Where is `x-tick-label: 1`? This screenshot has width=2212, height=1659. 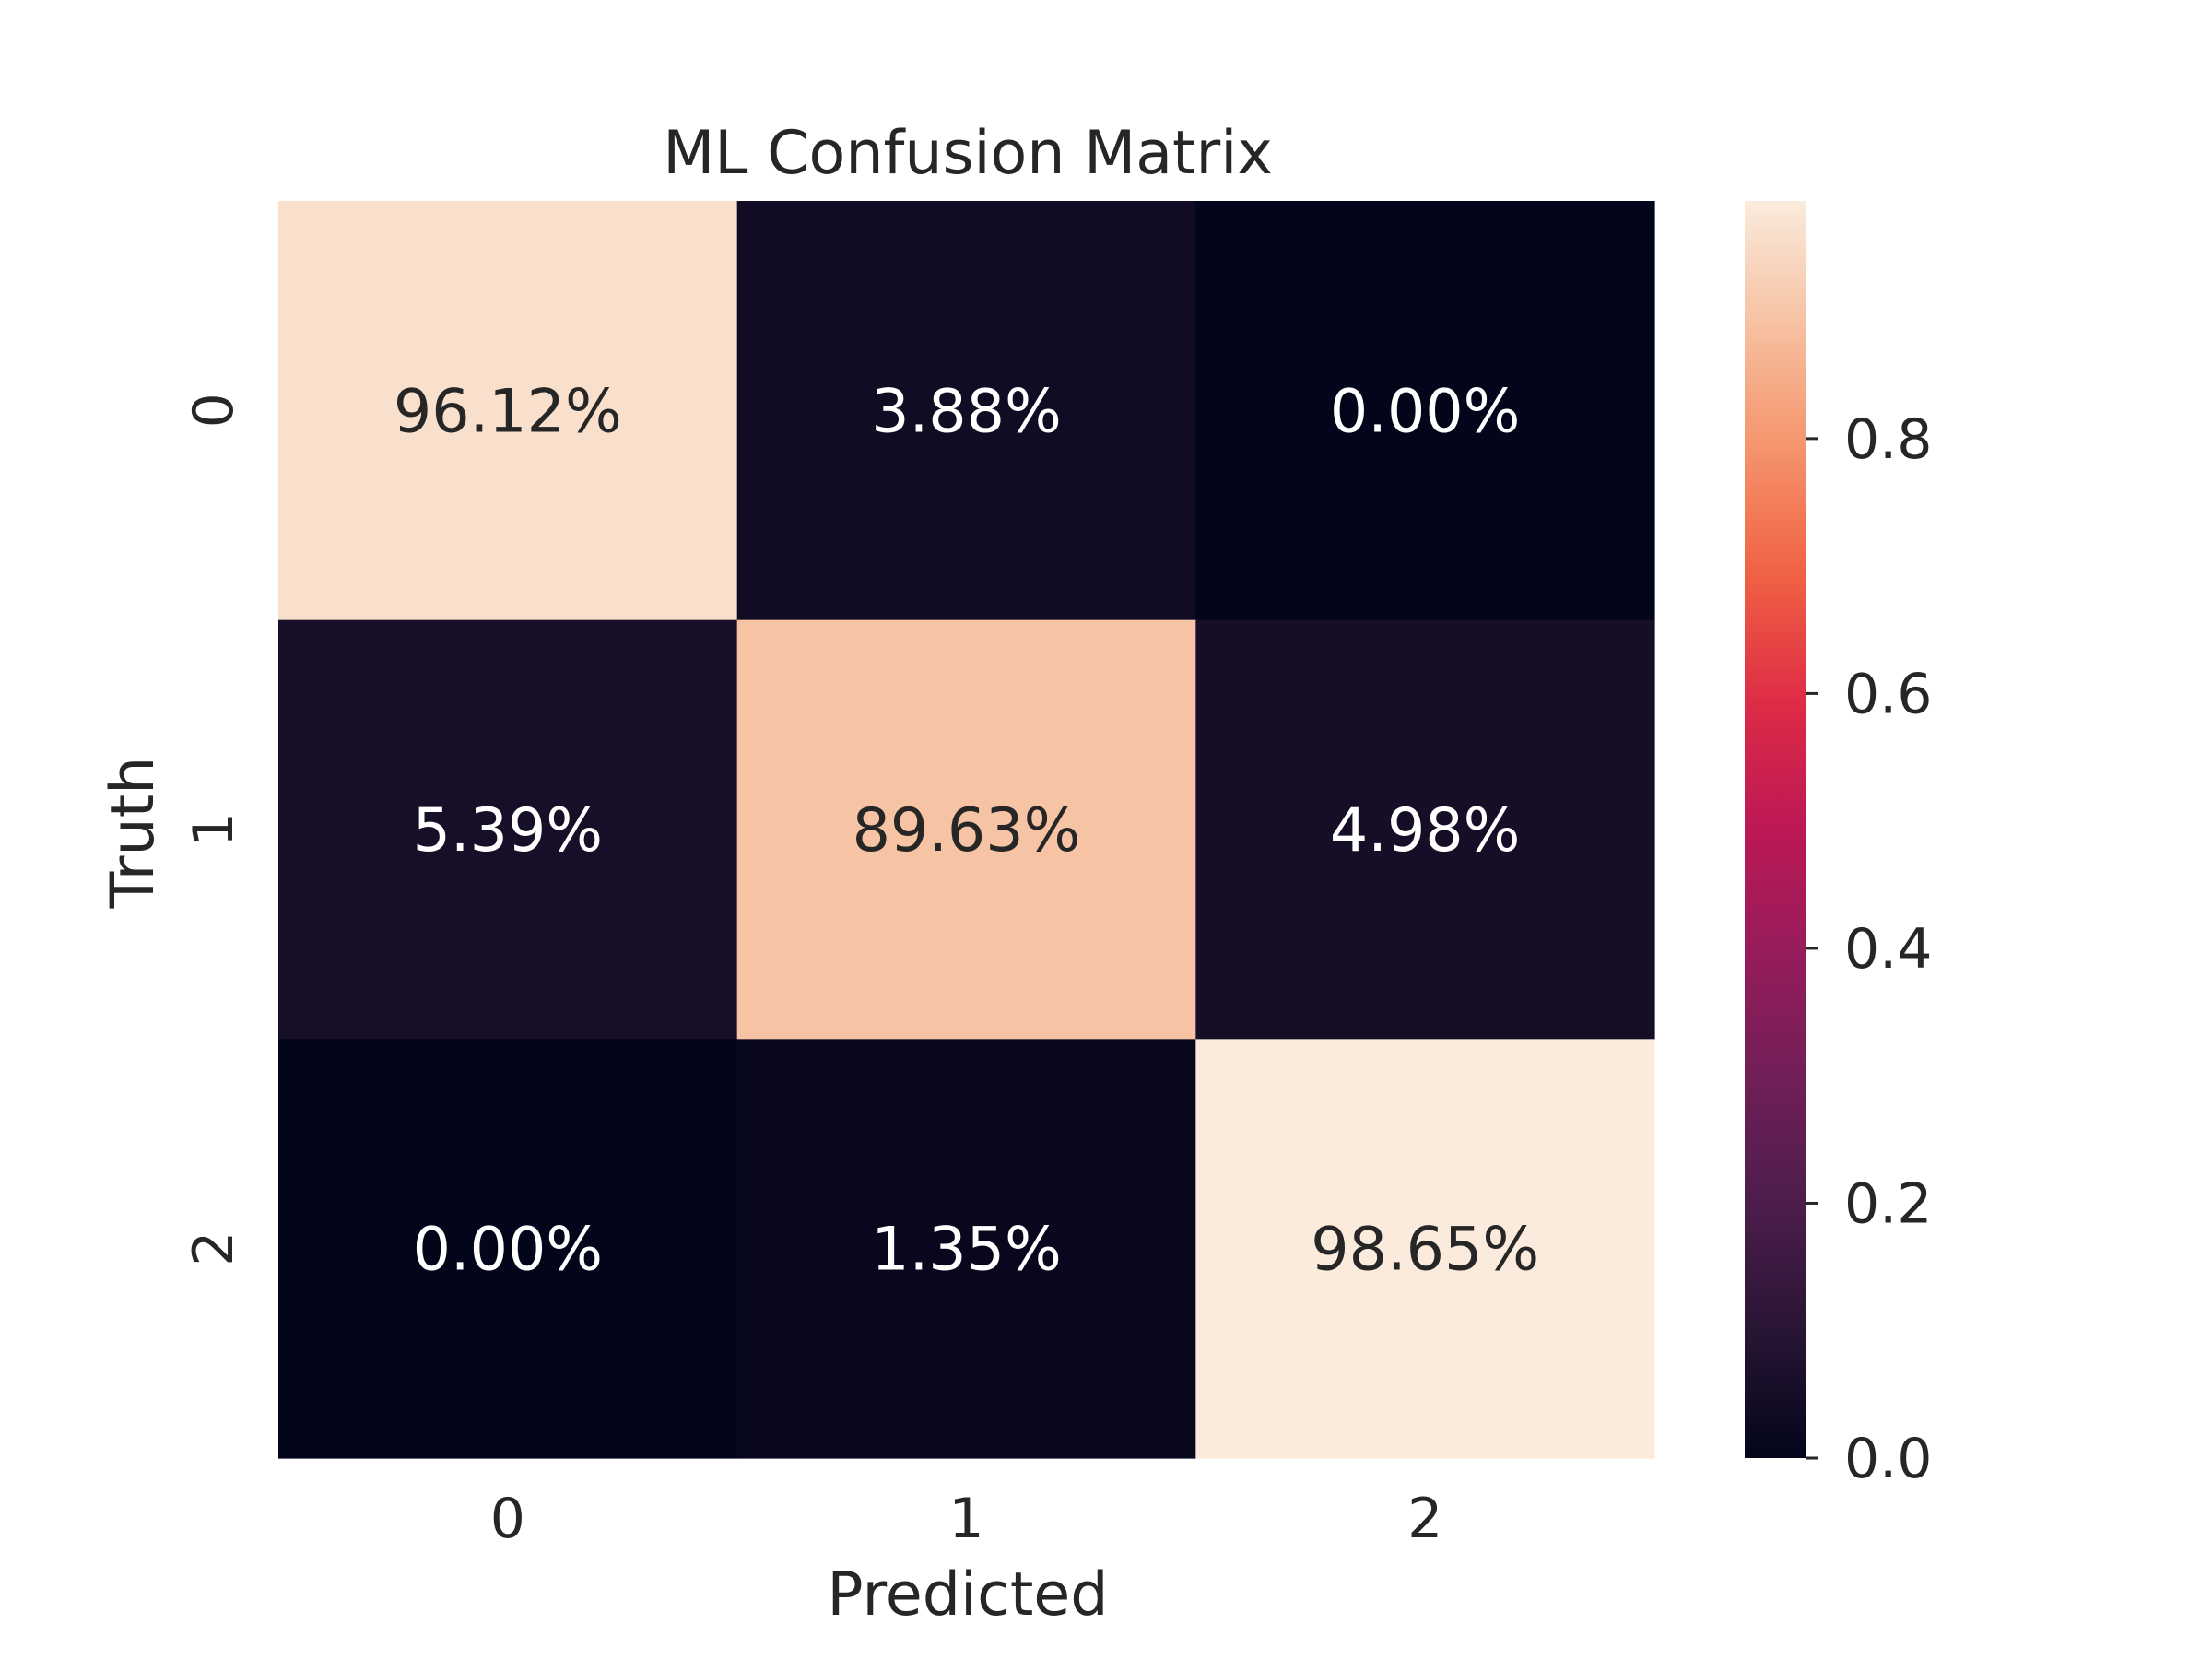
x-tick-label: 1 is located at coordinates (965, 1519).